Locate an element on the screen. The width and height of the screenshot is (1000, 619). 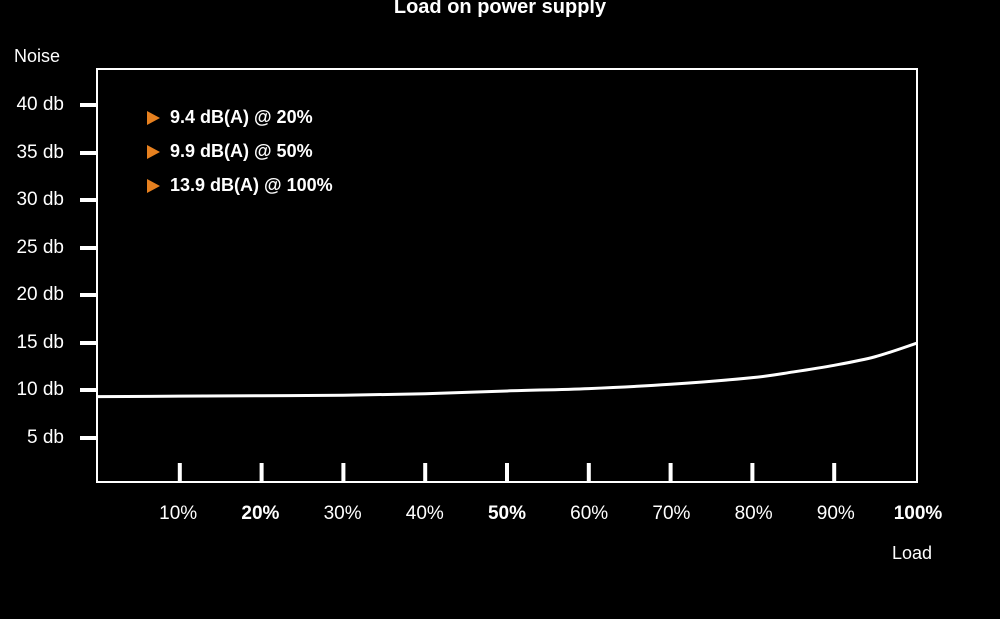
y-tick-label: 10 db is located at coordinates (40, 389).